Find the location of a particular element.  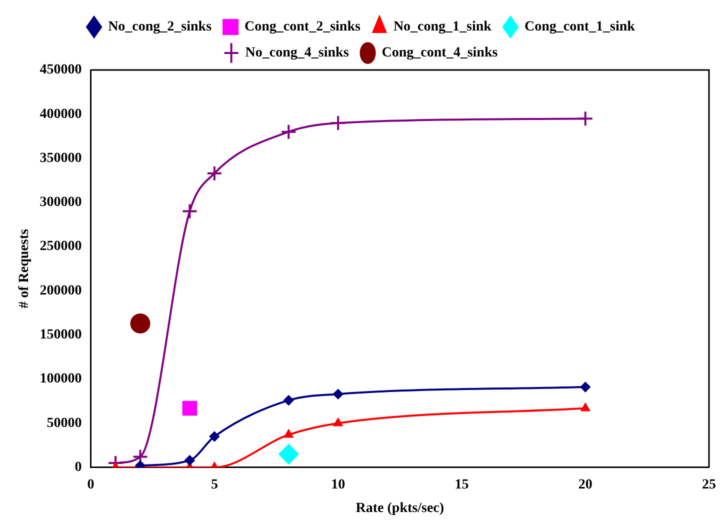

legend-label: No_cong_2_sinks is located at coordinates (160, 27).